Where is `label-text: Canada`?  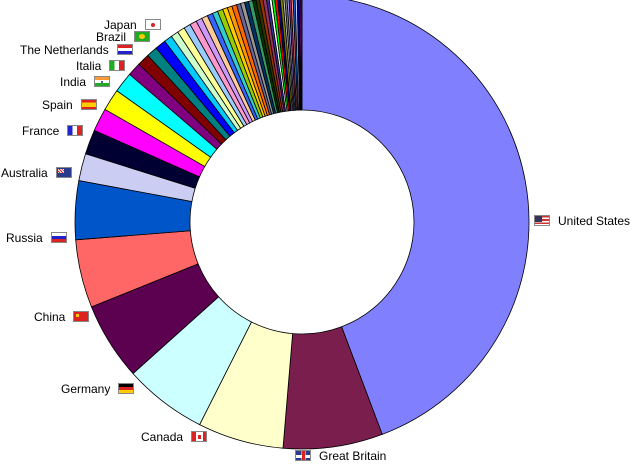 label-text: Canada is located at coordinates (162, 437).